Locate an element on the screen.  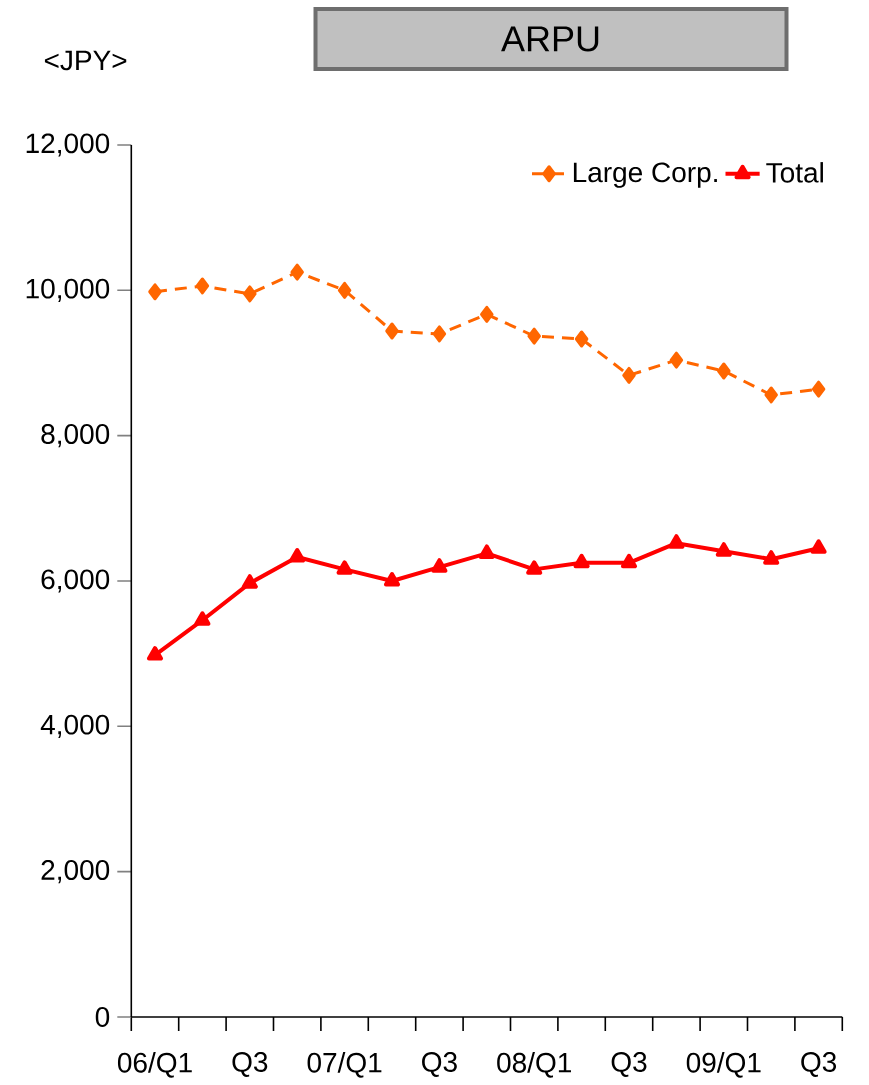
y-tick-label: 4,000 is located at coordinates (75, 726).